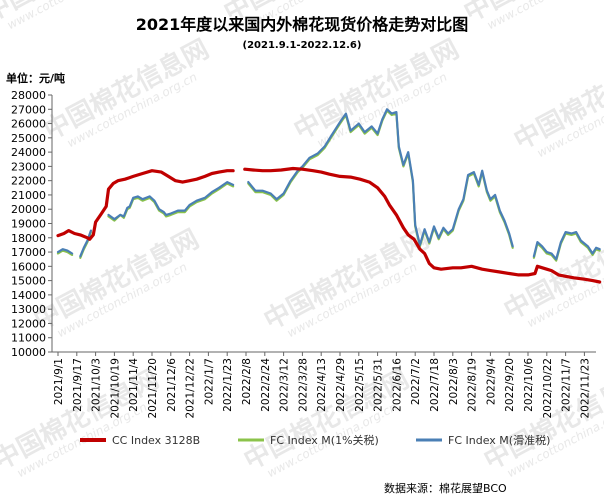 The height and width of the screenshot is (503, 604). What do you see at coordinates (28, 224) in the screenshot?
I see `y-tick-label: 19000` at bounding box center [28, 224].